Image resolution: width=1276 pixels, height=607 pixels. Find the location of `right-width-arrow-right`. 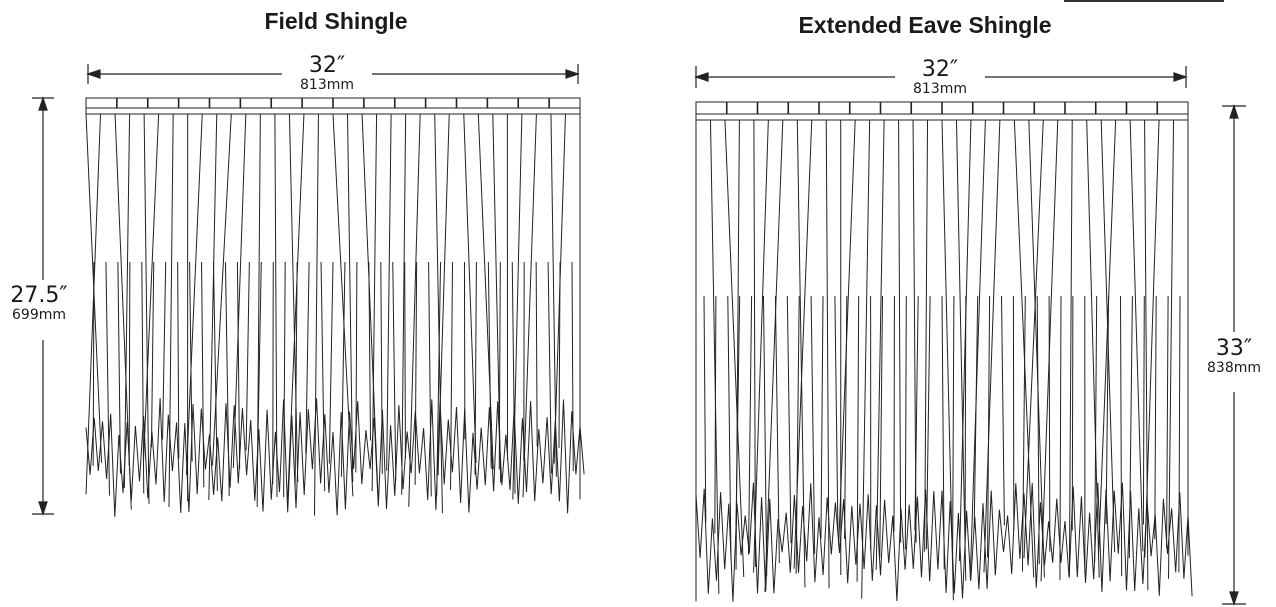

right-width-arrow-right is located at coordinates (1180, 77).